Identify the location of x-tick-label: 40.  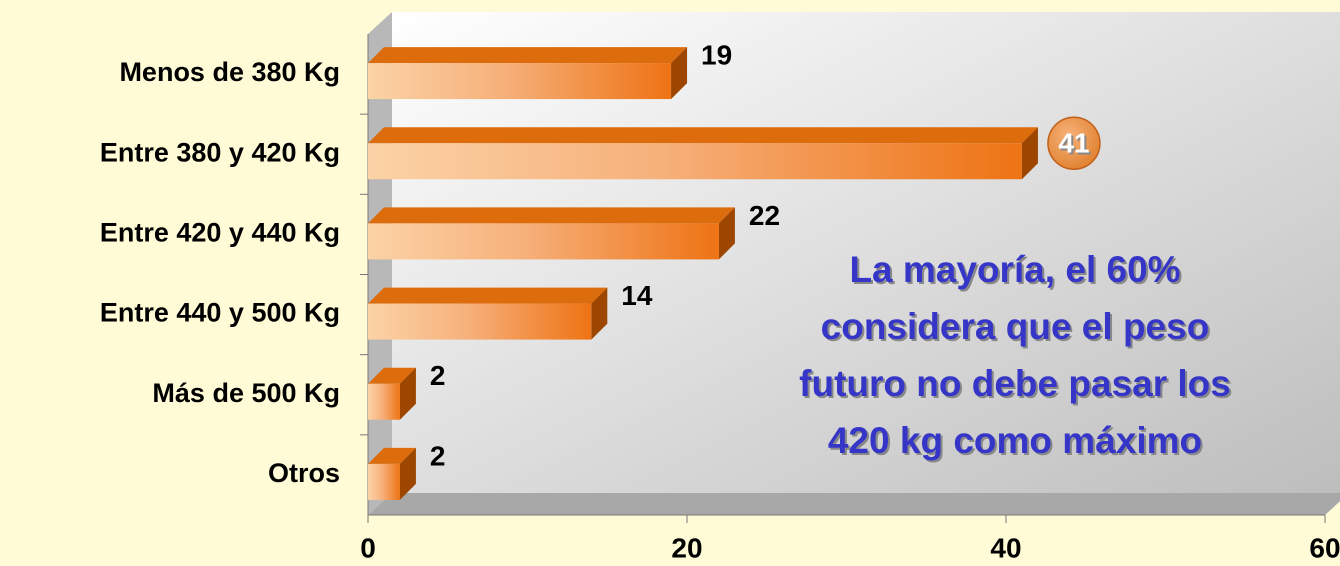
(1005, 547).